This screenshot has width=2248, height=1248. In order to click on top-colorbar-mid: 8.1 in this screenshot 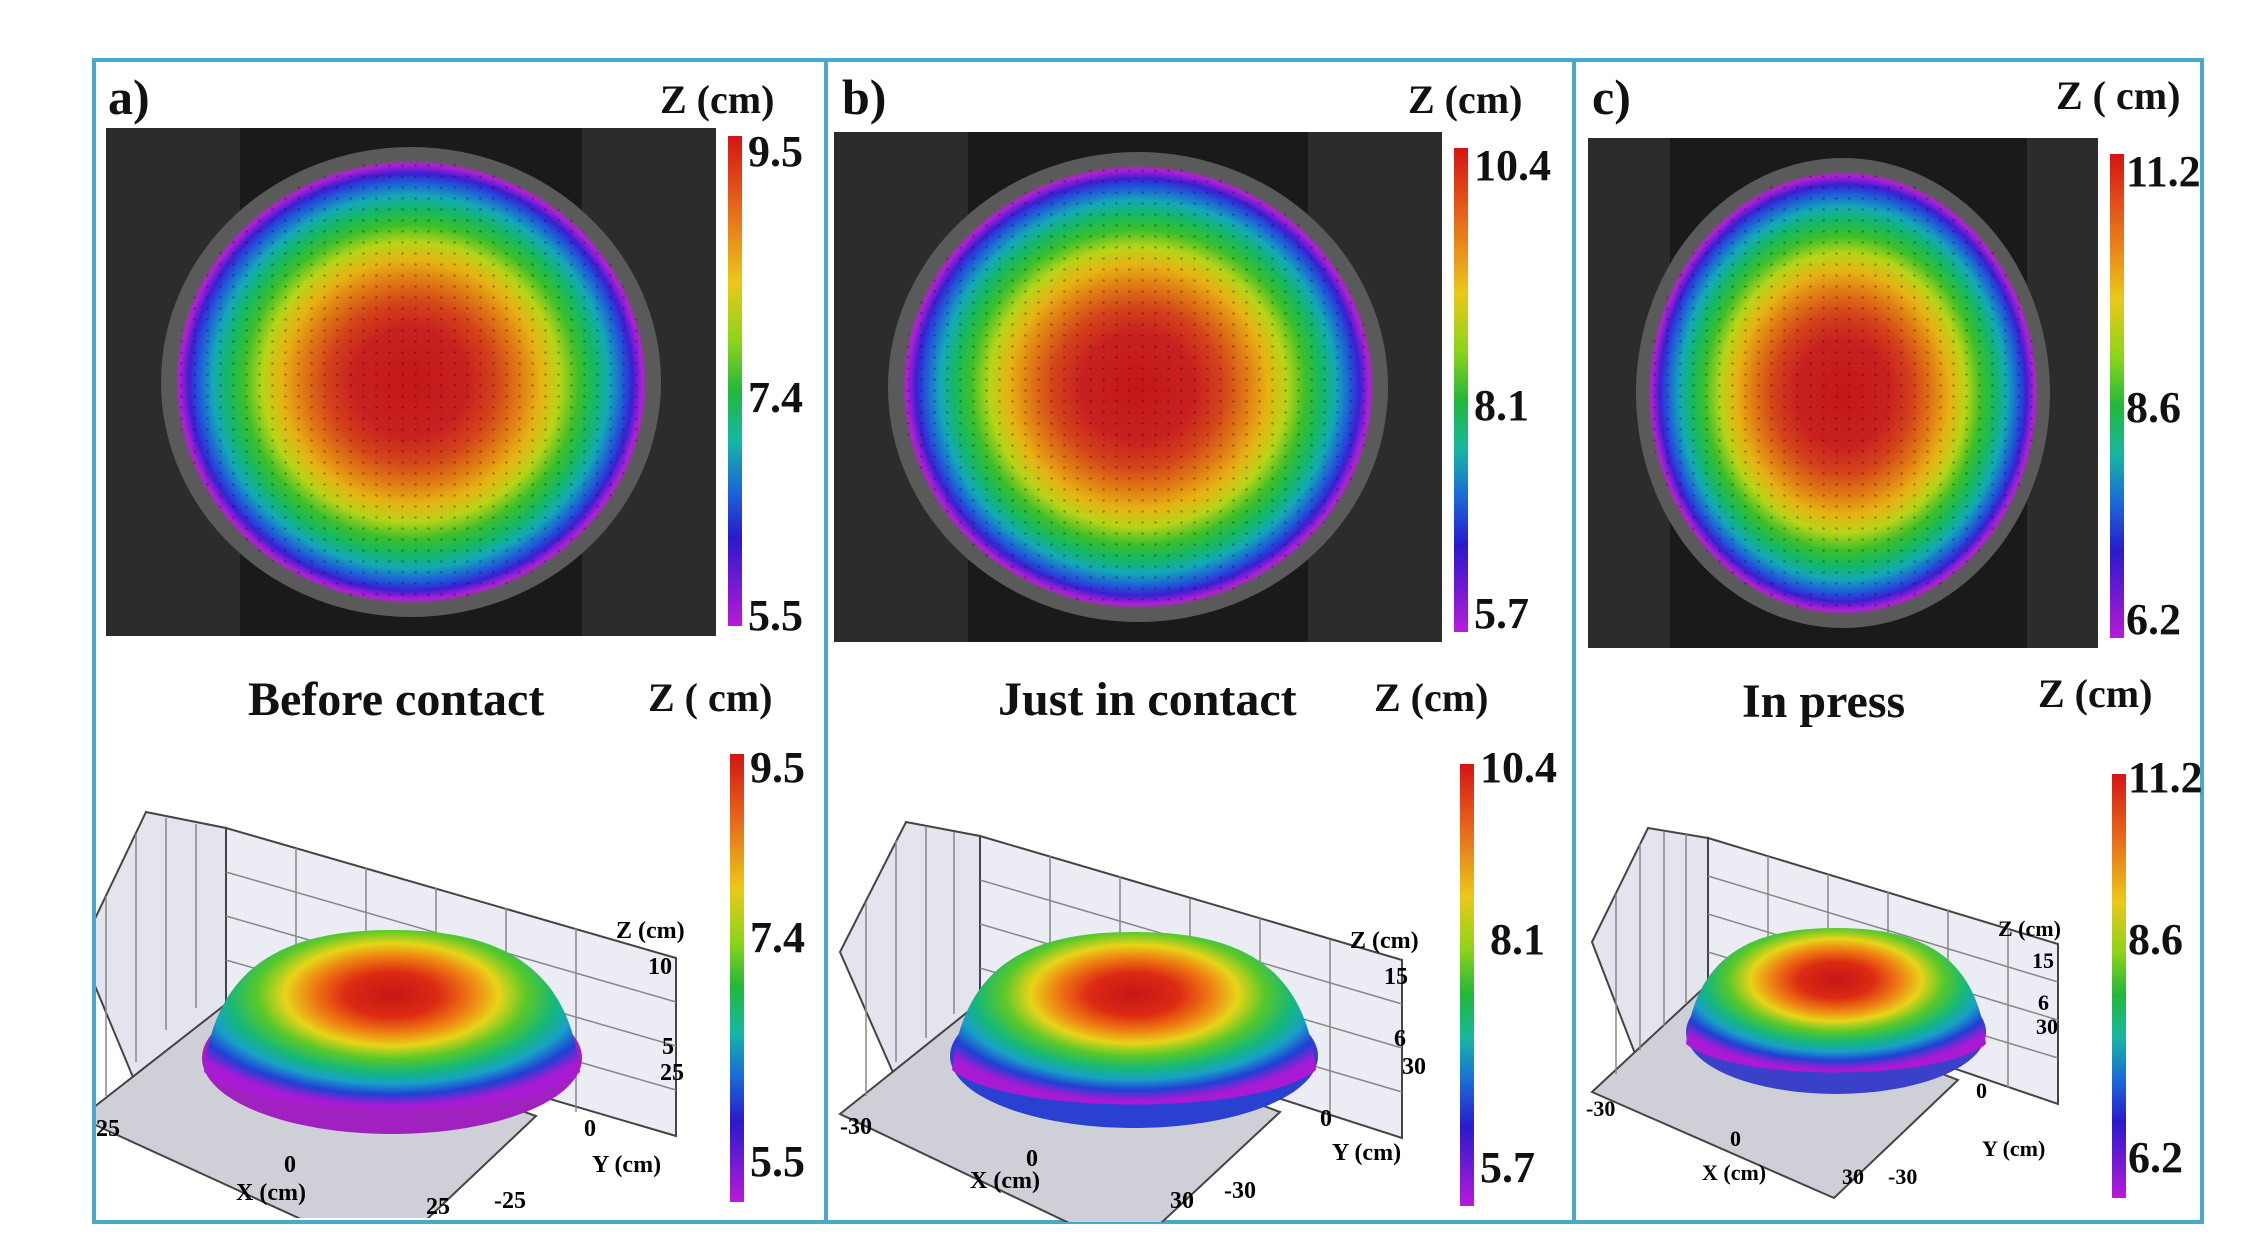, I will do `click(1501, 405)`.